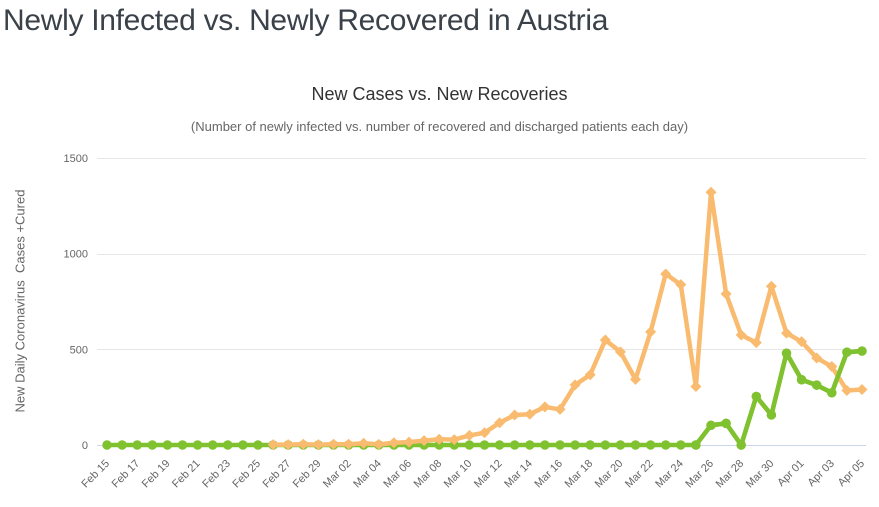 This screenshot has width=879, height=507. Describe the element at coordinates (579, 474) in the screenshot. I see `x-tick-label: Mar 18` at that location.